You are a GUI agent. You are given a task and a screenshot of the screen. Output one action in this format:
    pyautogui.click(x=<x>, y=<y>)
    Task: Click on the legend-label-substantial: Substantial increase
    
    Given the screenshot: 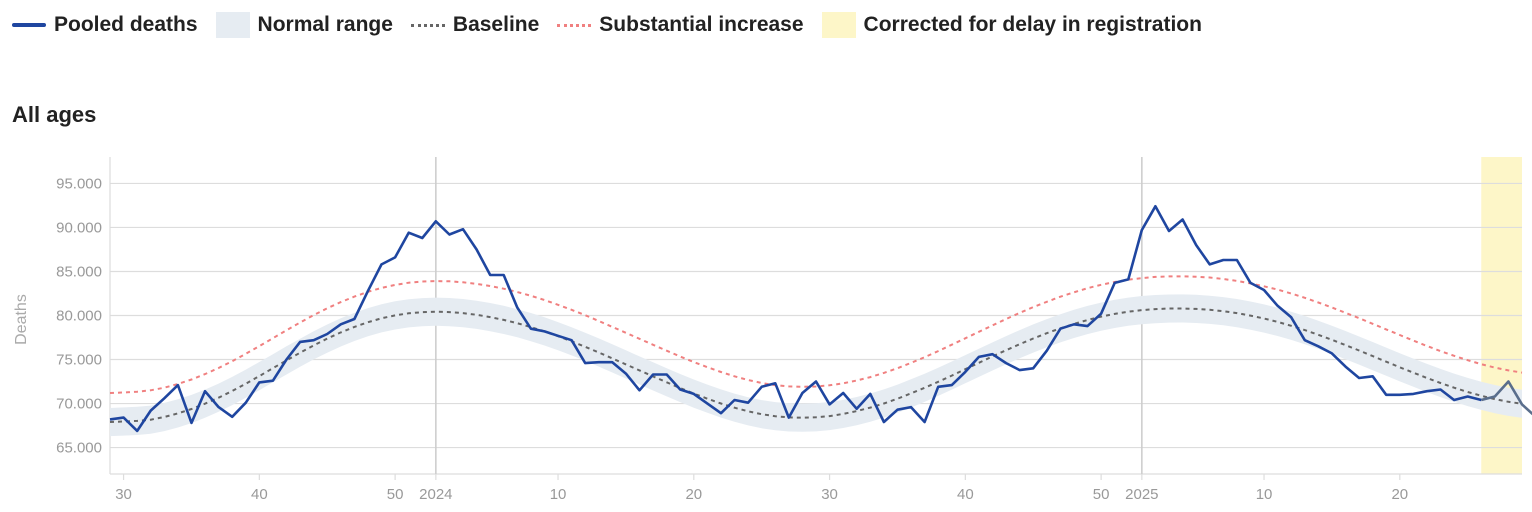 What is the action you would take?
    pyautogui.click(x=701, y=24)
    